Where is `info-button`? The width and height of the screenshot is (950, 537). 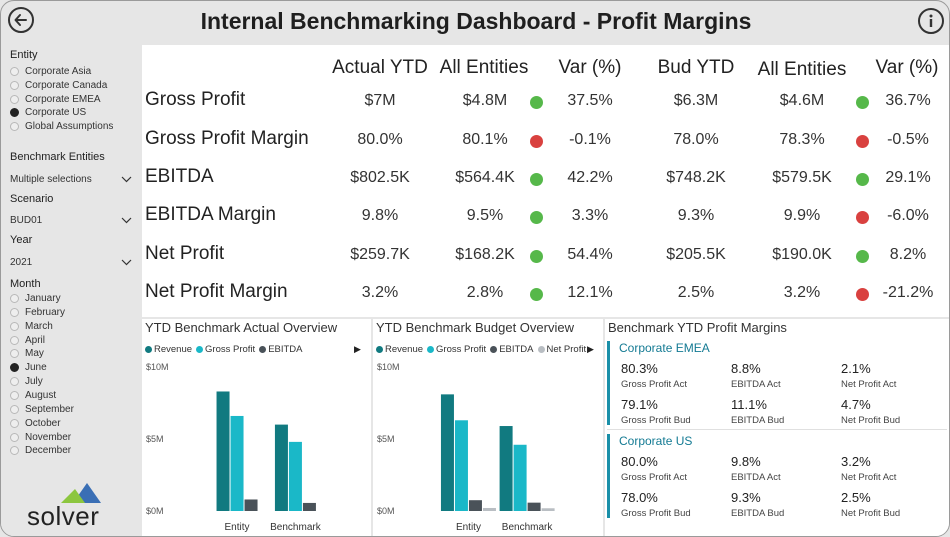 info-button is located at coordinates (931, 21).